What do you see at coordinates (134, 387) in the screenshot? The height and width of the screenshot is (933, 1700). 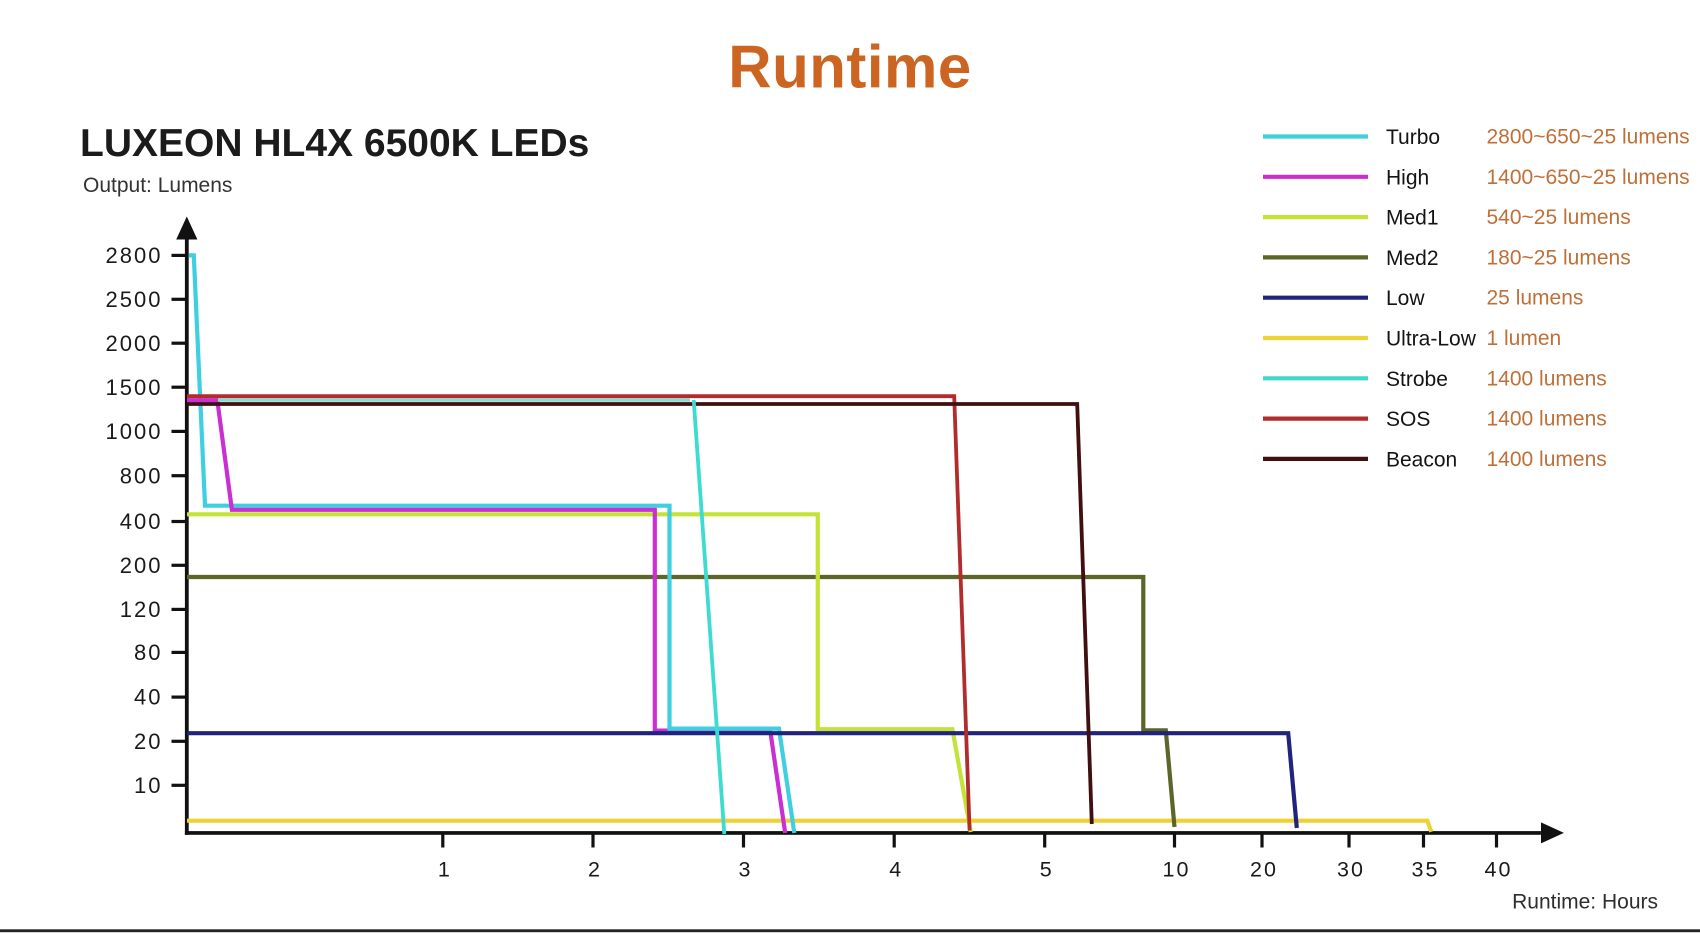 I see `svg-text: 1500` at bounding box center [134, 387].